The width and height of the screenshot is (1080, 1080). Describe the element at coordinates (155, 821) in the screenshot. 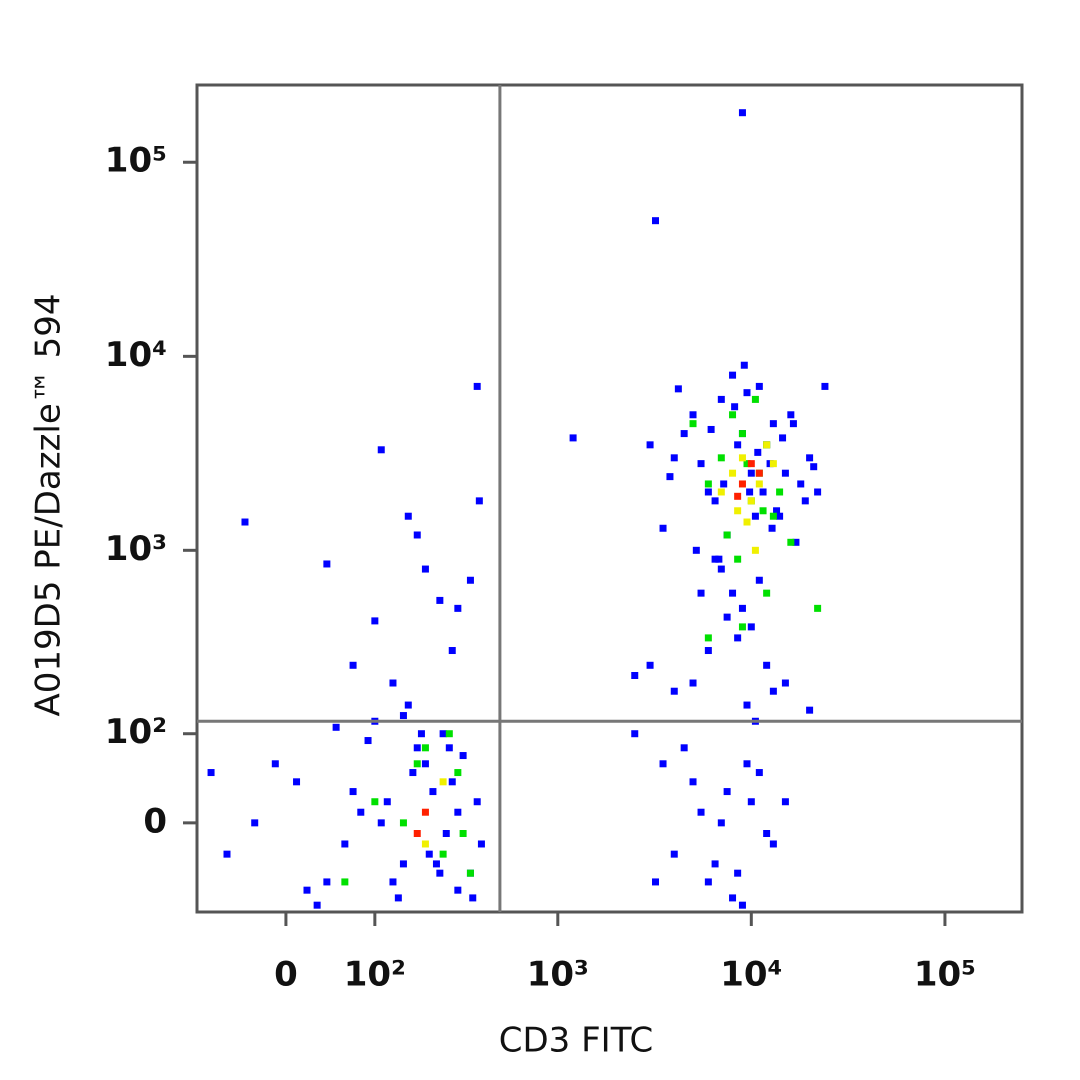

I see `y-tick-label: 0` at that location.